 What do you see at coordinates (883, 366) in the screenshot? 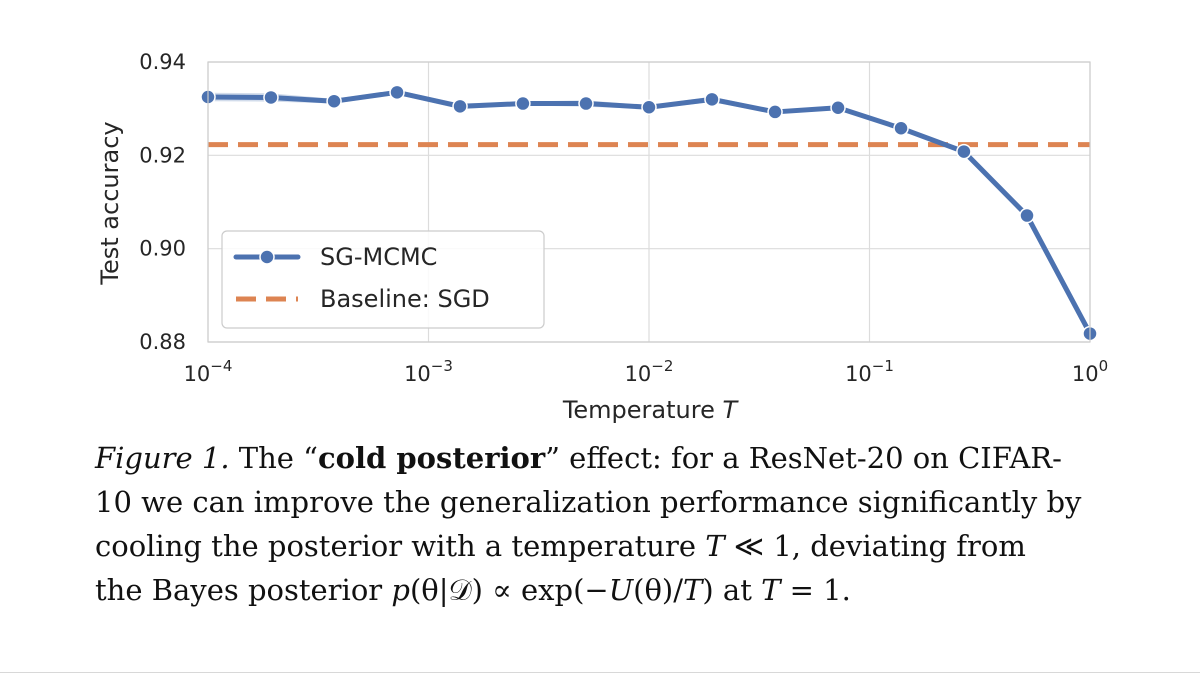
I see `x-tick-exponent: −1` at bounding box center [883, 366].